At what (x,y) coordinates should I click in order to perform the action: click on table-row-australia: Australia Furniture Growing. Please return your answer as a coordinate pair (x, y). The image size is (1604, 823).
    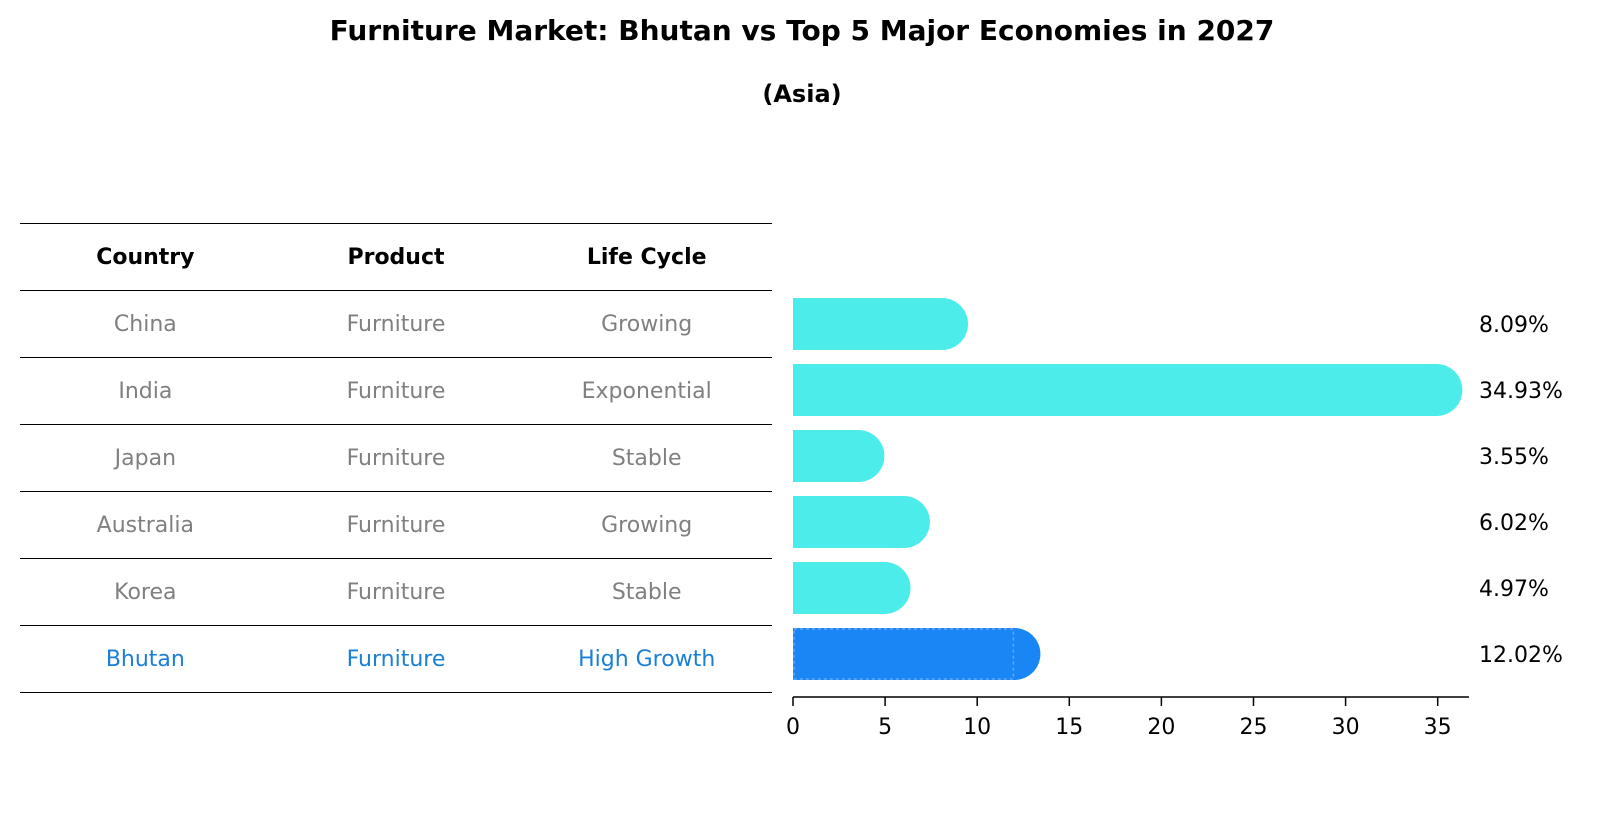
    Looking at the image, I should click on (396, 524).